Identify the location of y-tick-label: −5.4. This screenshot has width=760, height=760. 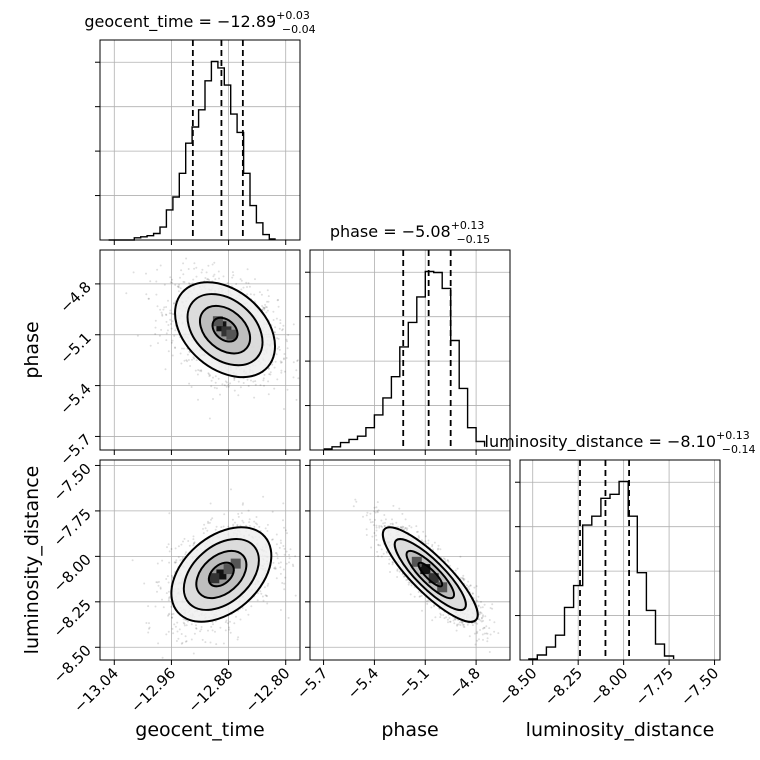
(75, 399).